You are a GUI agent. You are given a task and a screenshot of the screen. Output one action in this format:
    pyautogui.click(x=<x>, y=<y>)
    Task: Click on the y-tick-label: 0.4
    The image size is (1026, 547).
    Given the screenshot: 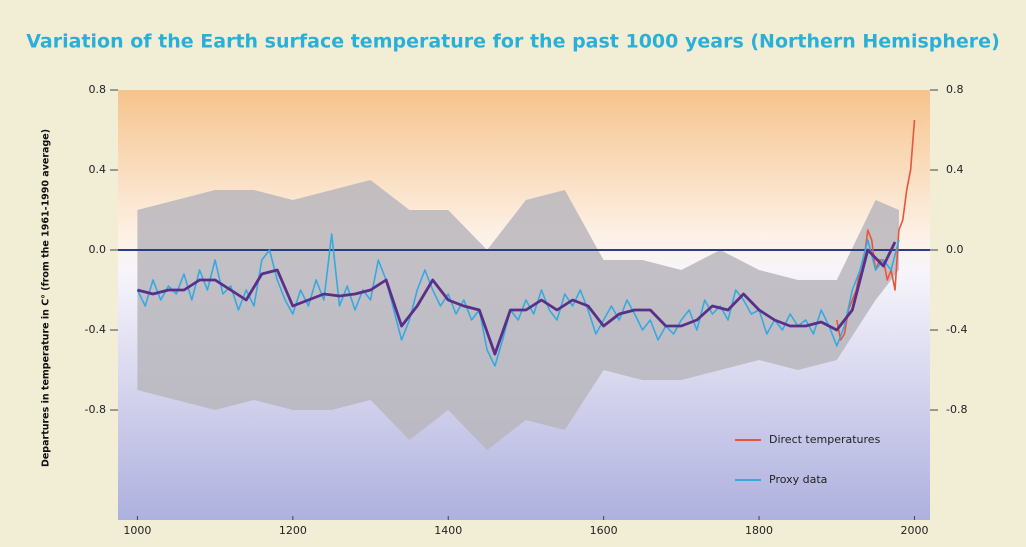 What is the action you would take?
    pyautogui.click(x=98, y=169)
    